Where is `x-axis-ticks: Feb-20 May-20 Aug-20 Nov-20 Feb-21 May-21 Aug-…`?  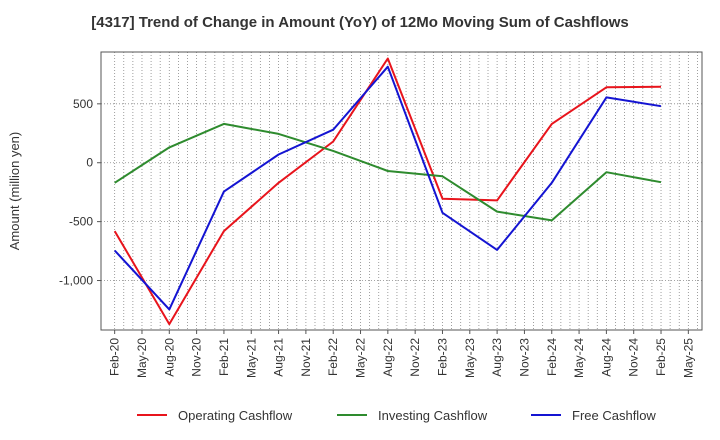 x-axis-ticks: Feb-20 May-20 Aug-20 Nov-20 Feb-21 May-21 Aug-… is located at coordinates (401, 354).